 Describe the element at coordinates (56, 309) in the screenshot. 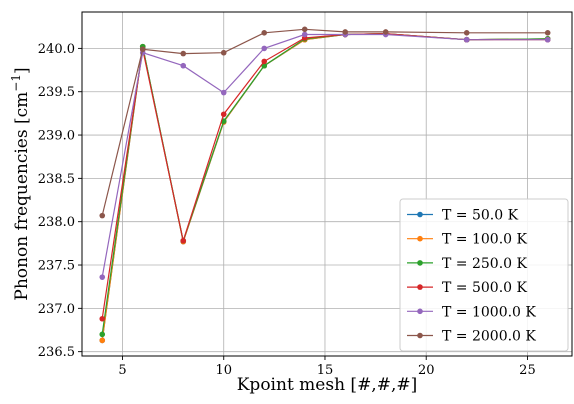

I see `y-tick-label: 237.0` at that location.